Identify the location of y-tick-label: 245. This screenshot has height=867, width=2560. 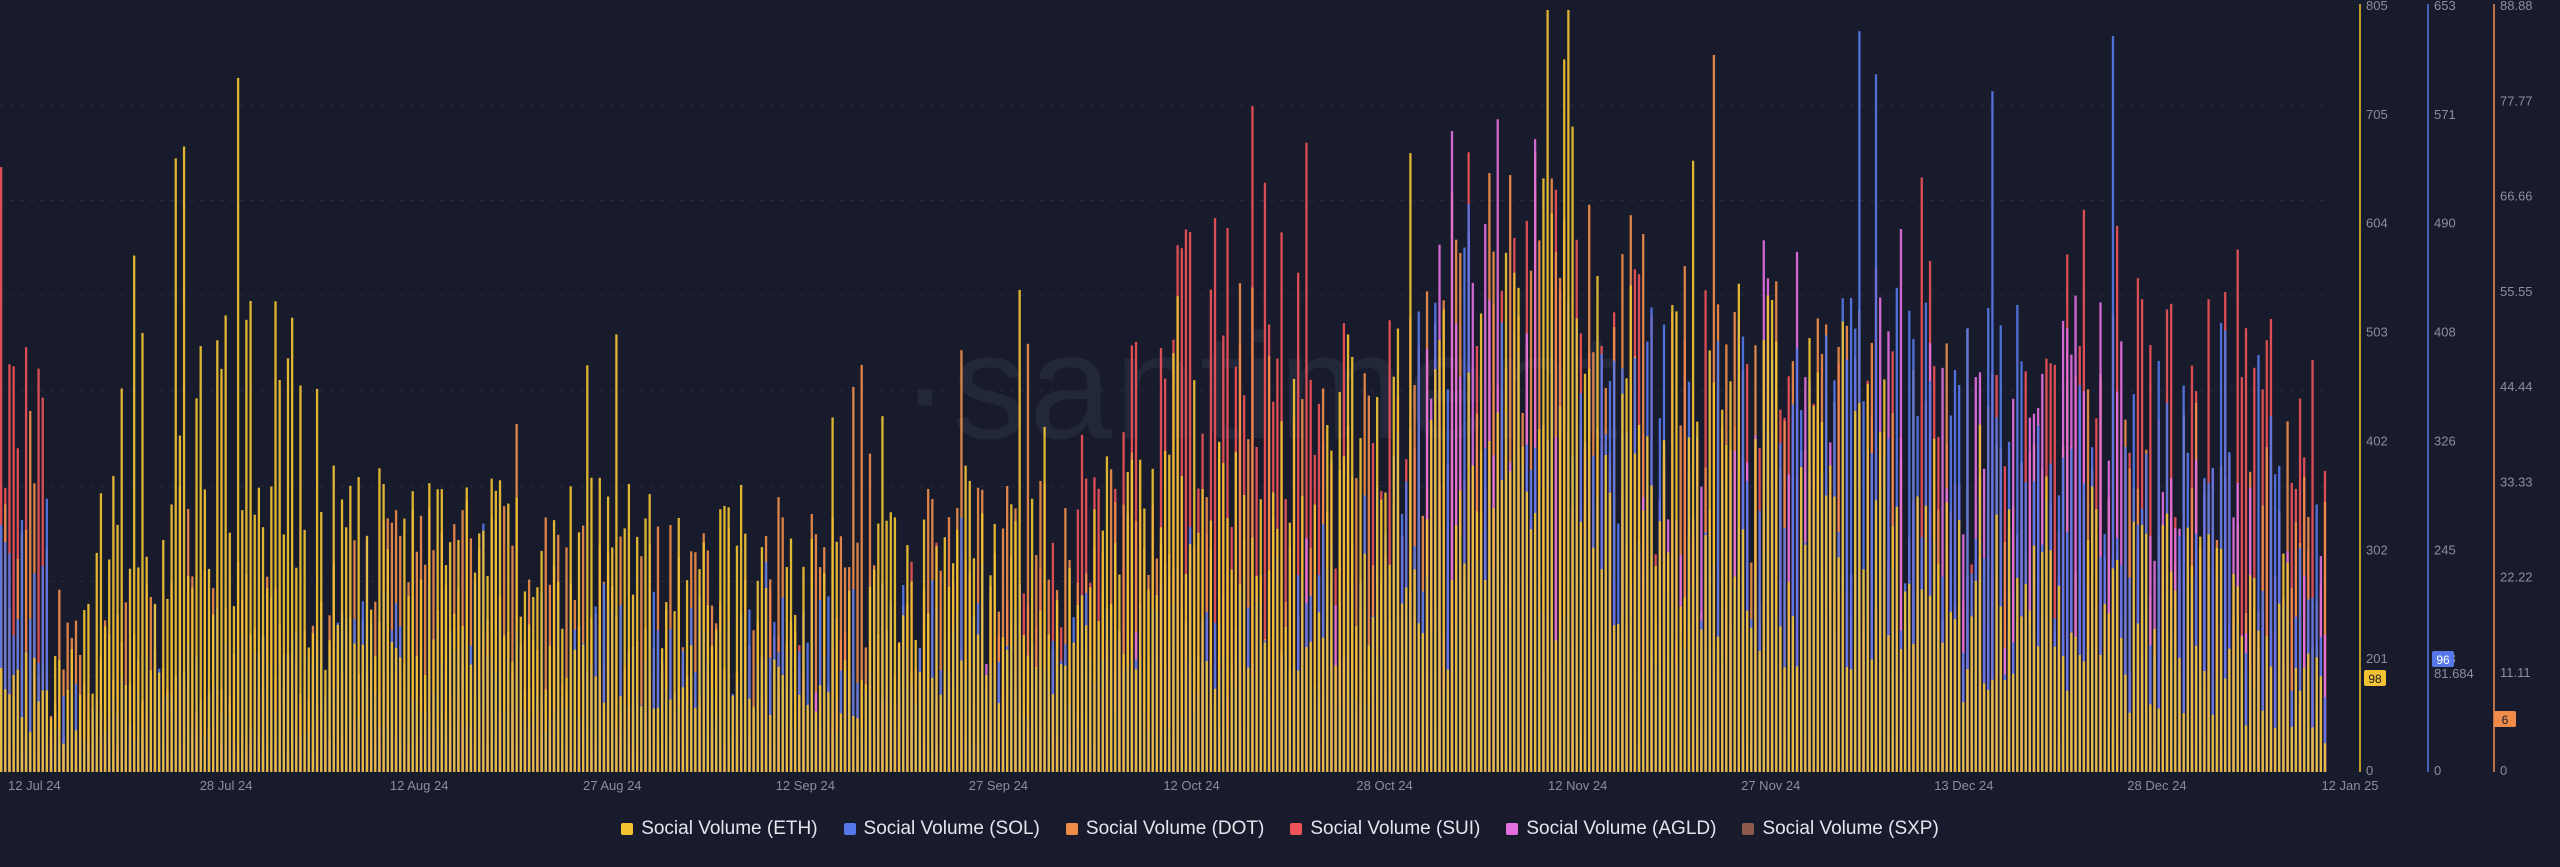
(2445, 549).